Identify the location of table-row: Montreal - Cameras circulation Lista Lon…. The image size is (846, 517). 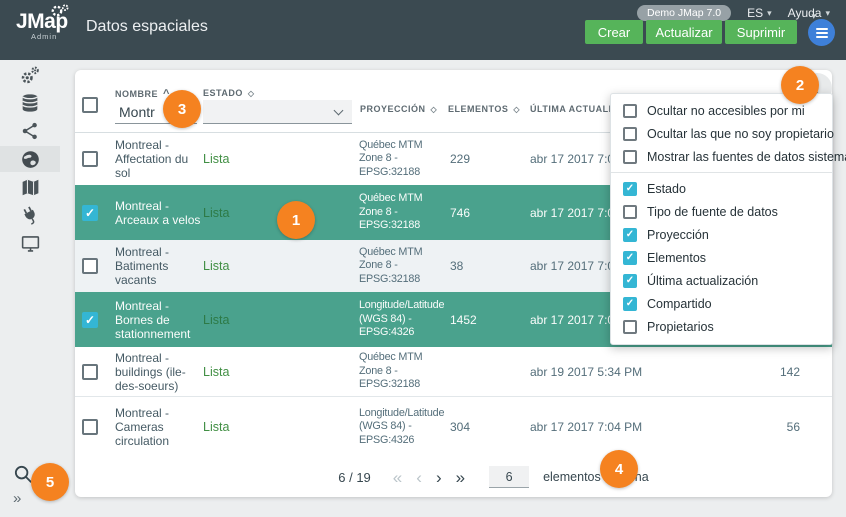
(453, 427).